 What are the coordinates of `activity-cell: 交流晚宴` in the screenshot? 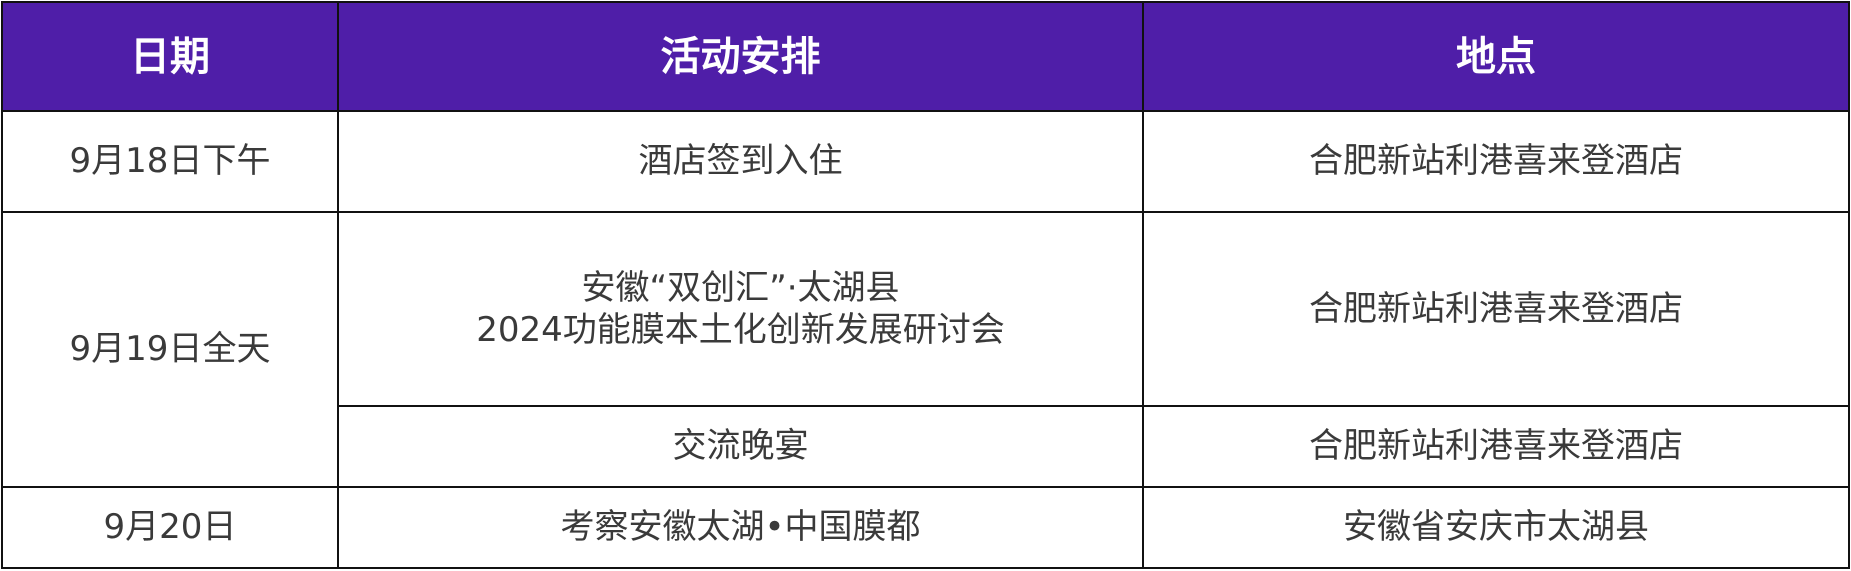 It's located at (740, 447).